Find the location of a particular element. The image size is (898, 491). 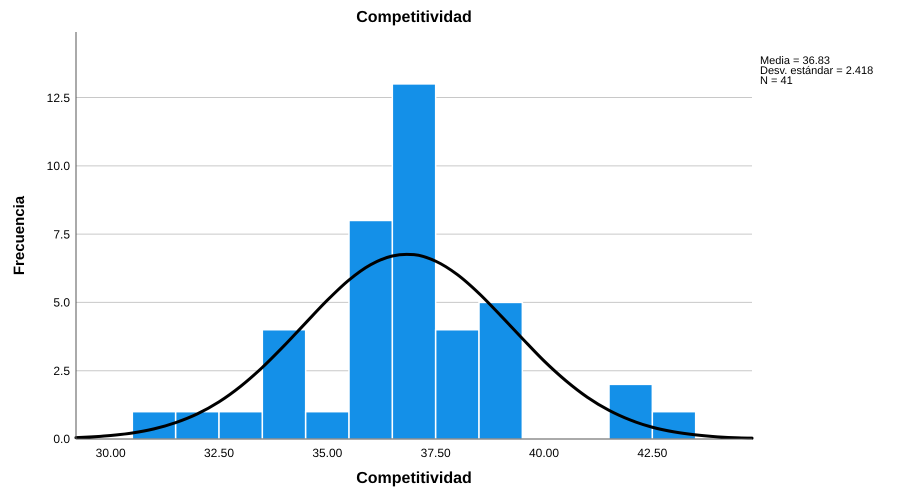

x-tick-label: 42.50 is located at coordinates (652, 453).